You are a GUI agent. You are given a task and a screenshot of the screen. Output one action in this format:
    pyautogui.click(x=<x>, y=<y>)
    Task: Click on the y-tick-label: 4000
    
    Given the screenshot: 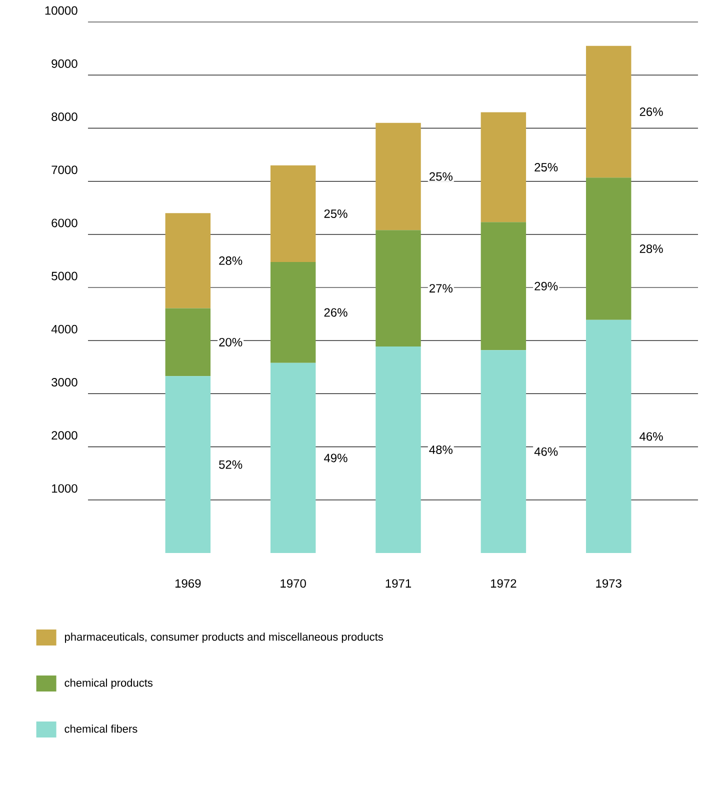 What is the action you would take?
    pyautogui.click(x=64, y=329)
    